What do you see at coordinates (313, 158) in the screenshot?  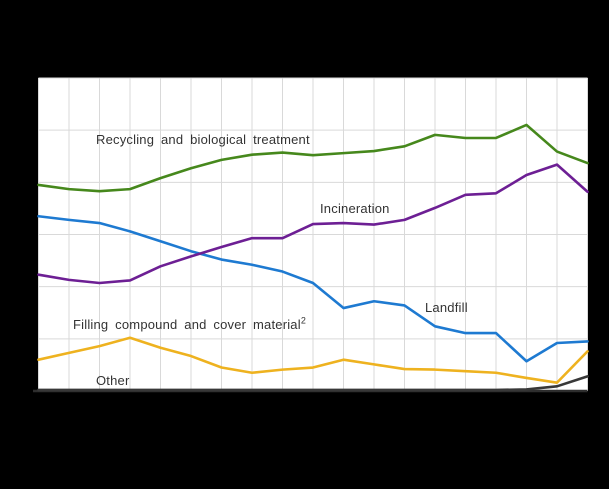 I see `series-line-recycling` at bounding box center [313, 158].